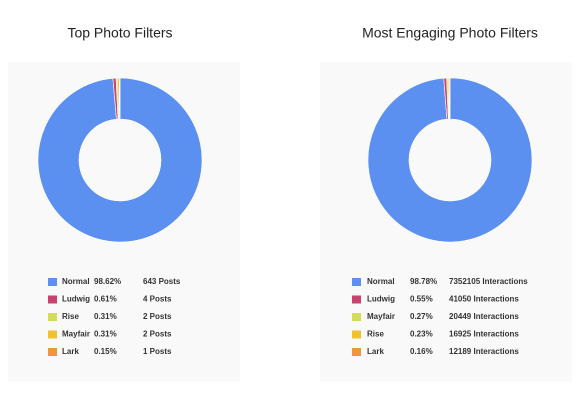 Image resolution: width=580 pixels, height=400 pixels. What do you see at coordinates (450, 33) in the screenshot?
I see `chart-title: Most Engaging Photo Filters` at bounding box center [450, 33].